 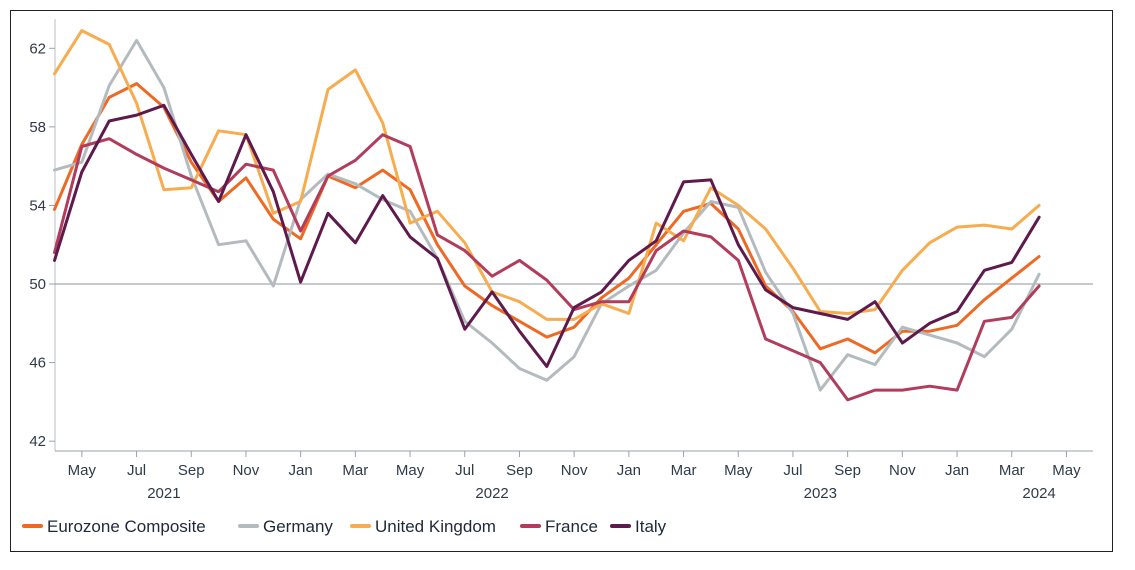 I want to click on y-tick-label: 62, so click(x=37, y=48).